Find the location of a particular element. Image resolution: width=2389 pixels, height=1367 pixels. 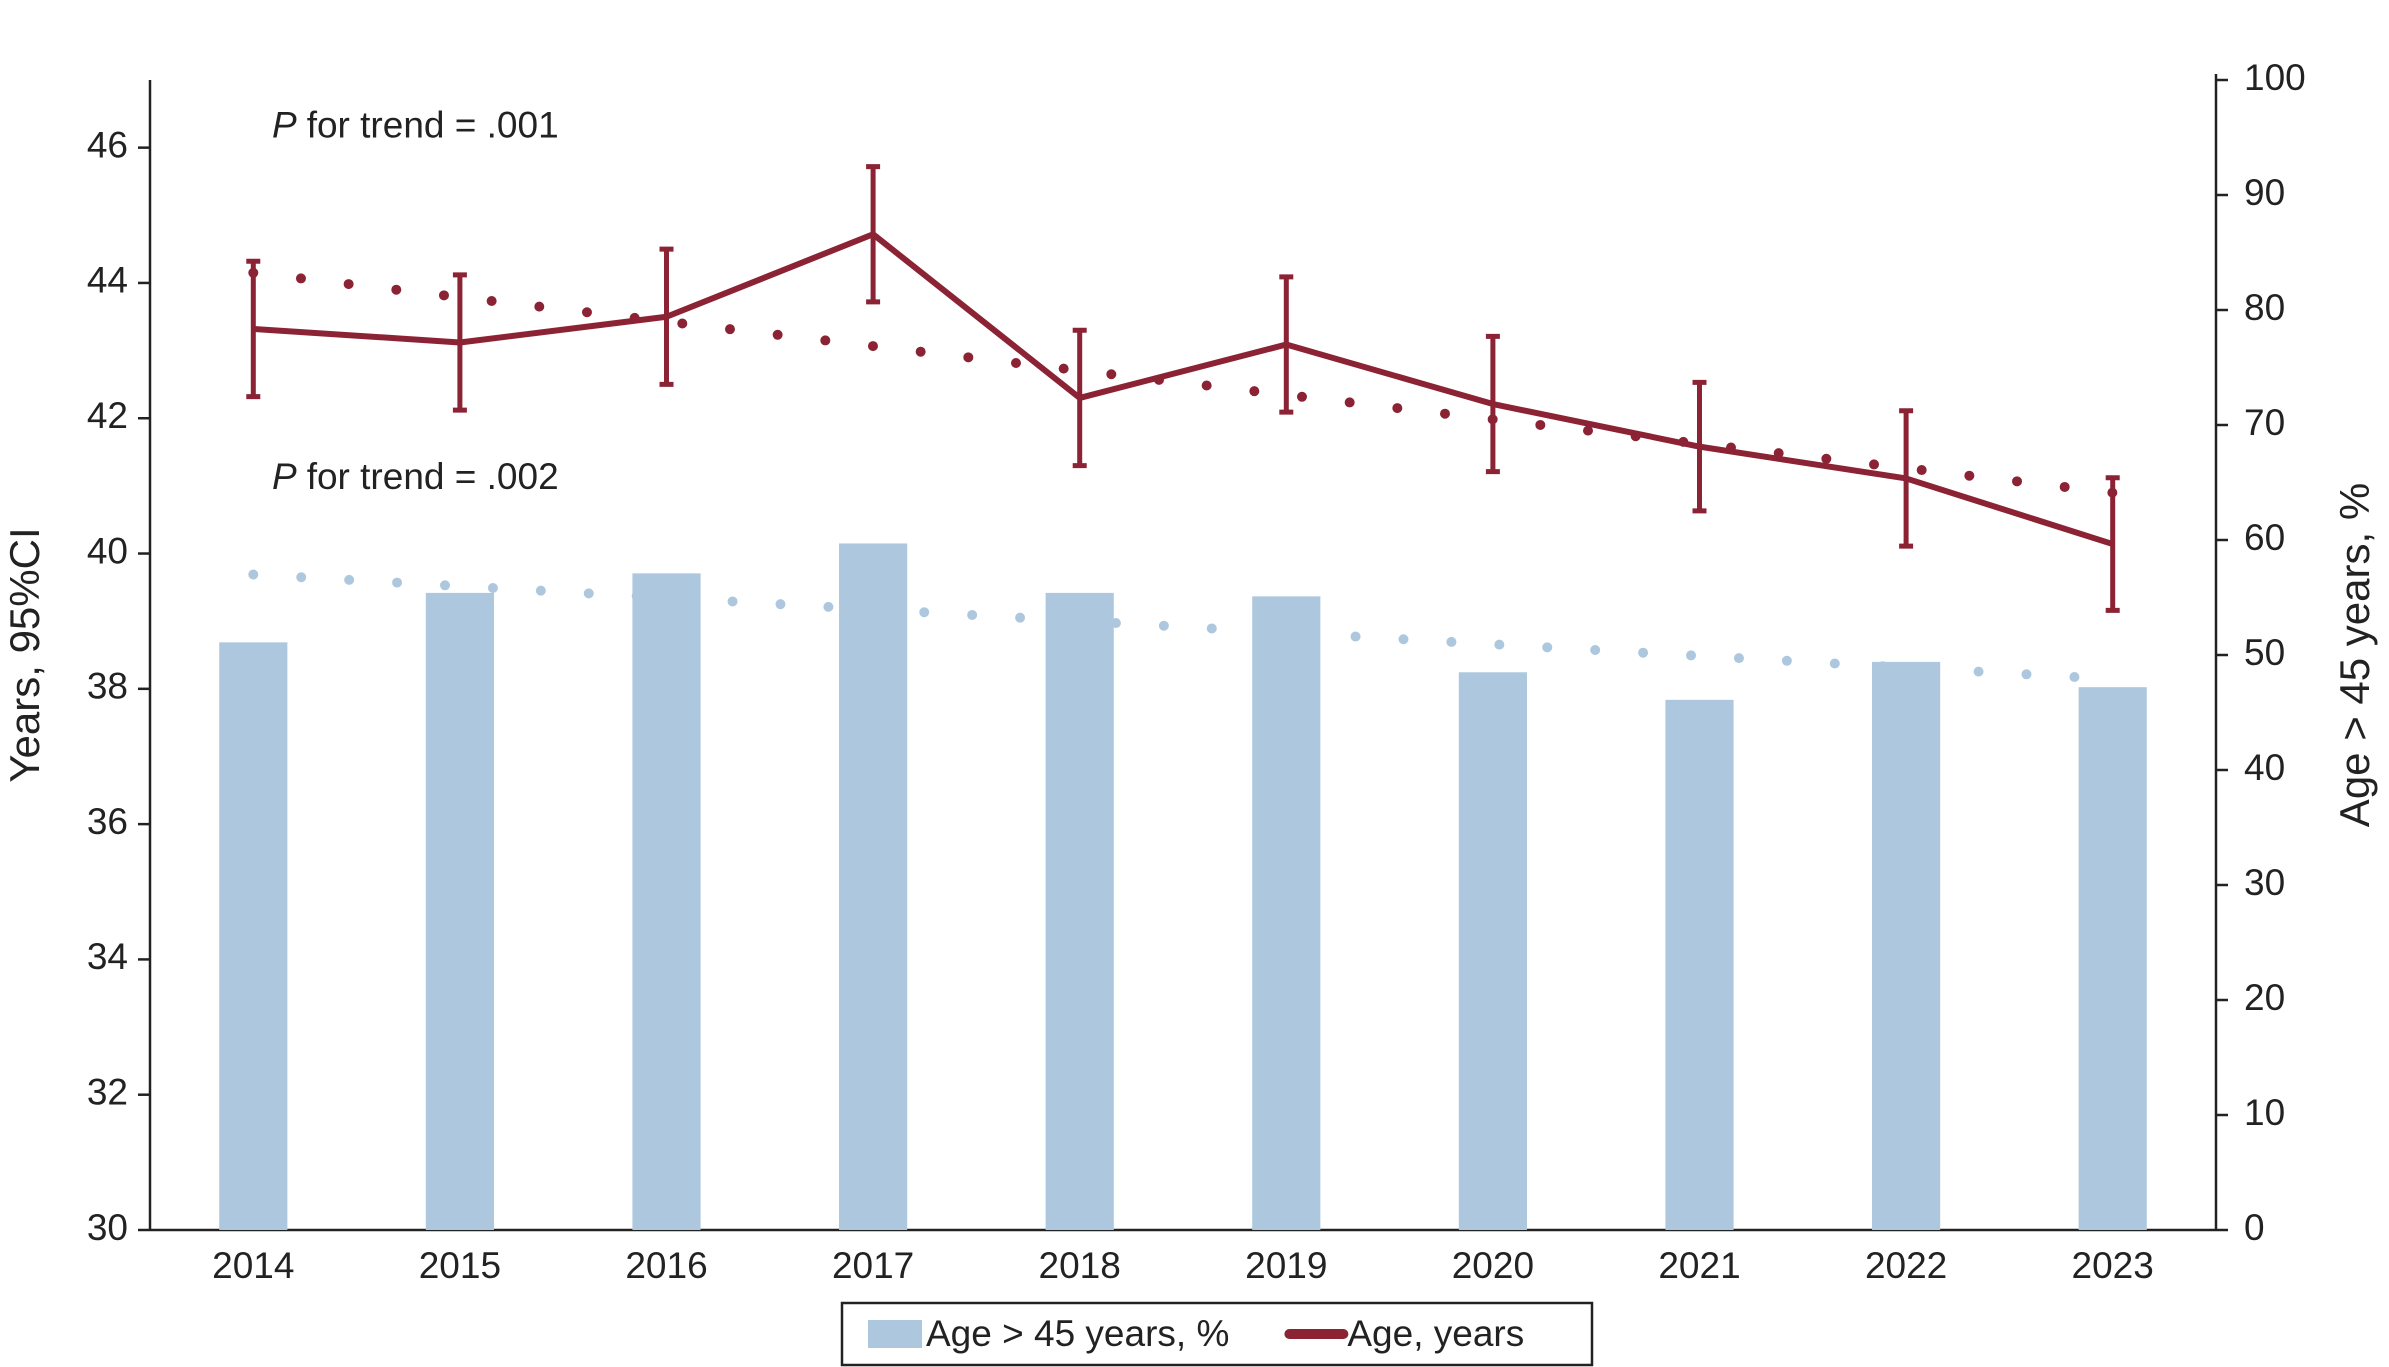

x-tick-label: 2021 is located at coordinates (1699, 1265).